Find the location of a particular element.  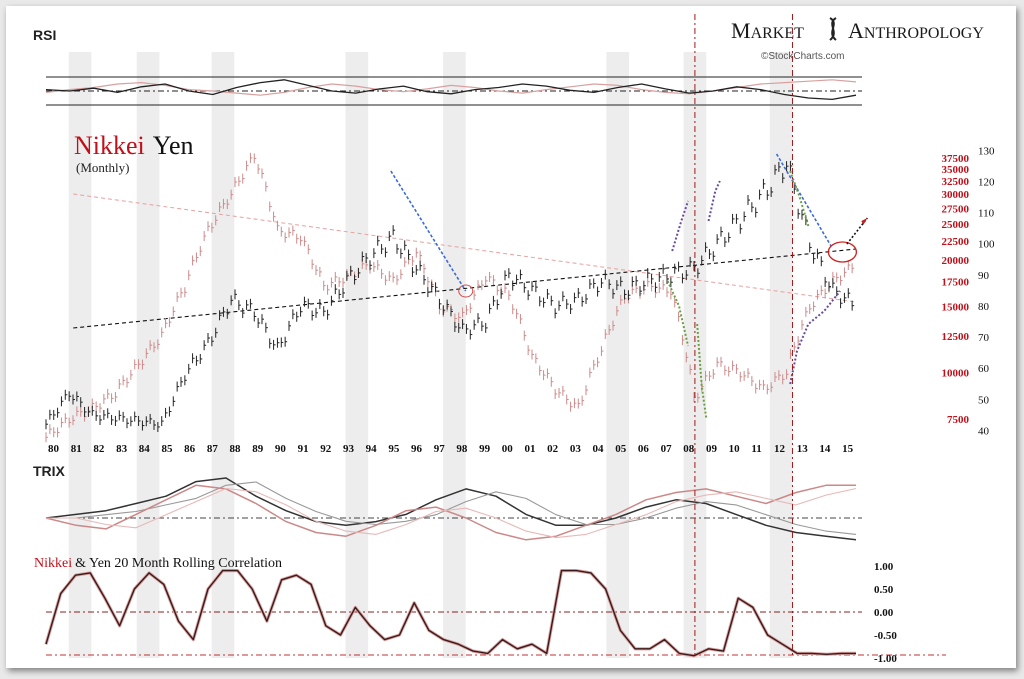

yen-tick-label: 90 is located at coordinates (984, 276).